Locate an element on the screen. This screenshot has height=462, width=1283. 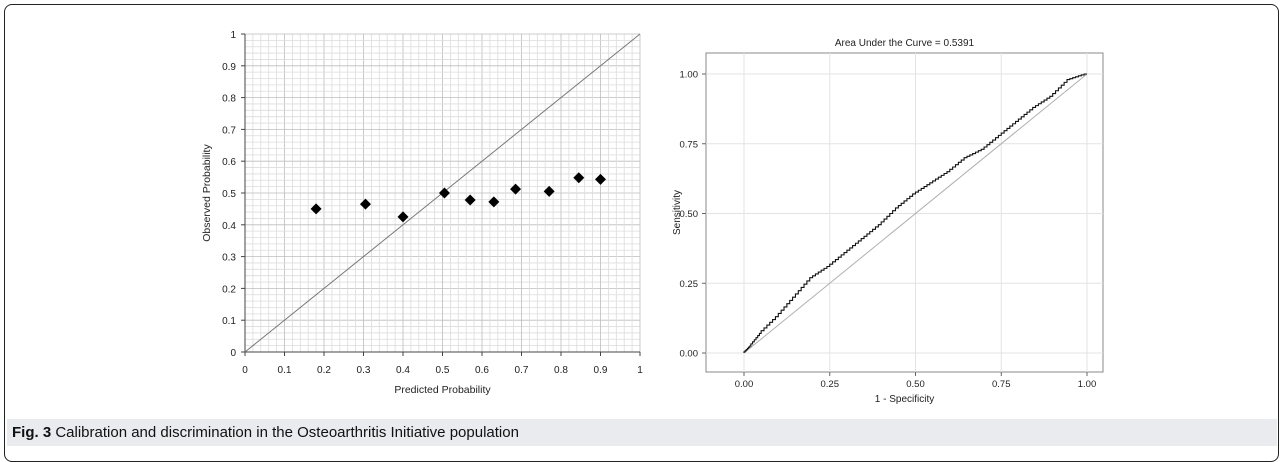
calib-x-tick-label: 0.6 is located at coordinates (482, 370).